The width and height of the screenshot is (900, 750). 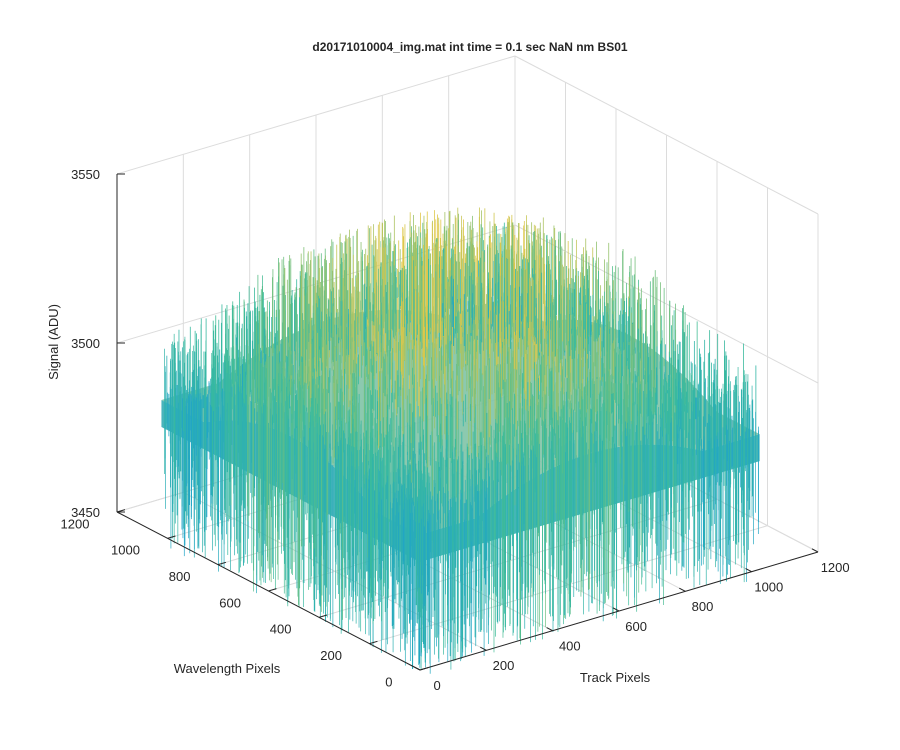 I want to click on y-axis-label: Wavelength Pixels, so click(x=227, y=668).